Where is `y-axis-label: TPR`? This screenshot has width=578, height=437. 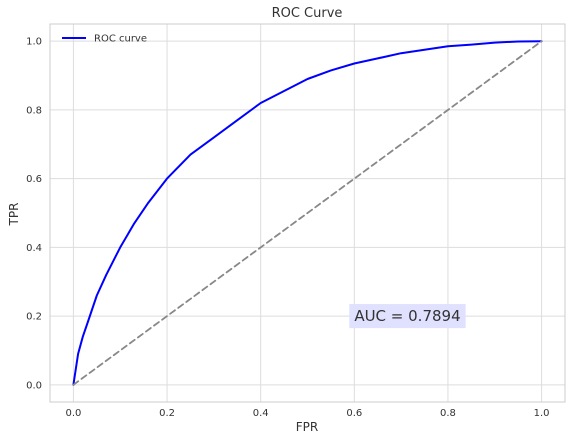
y-axis-label: TPR is located at coordinates (14, 215).